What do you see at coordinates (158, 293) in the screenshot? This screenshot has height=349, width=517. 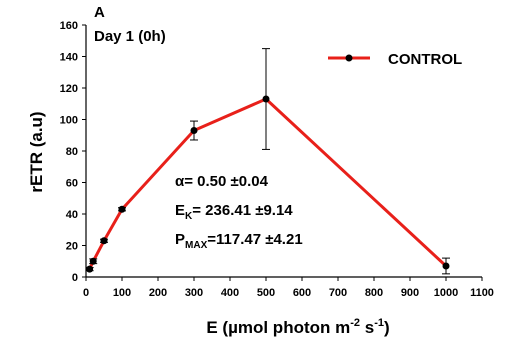 I see `x-tick-label: 200` at bounding box center [158, 293].